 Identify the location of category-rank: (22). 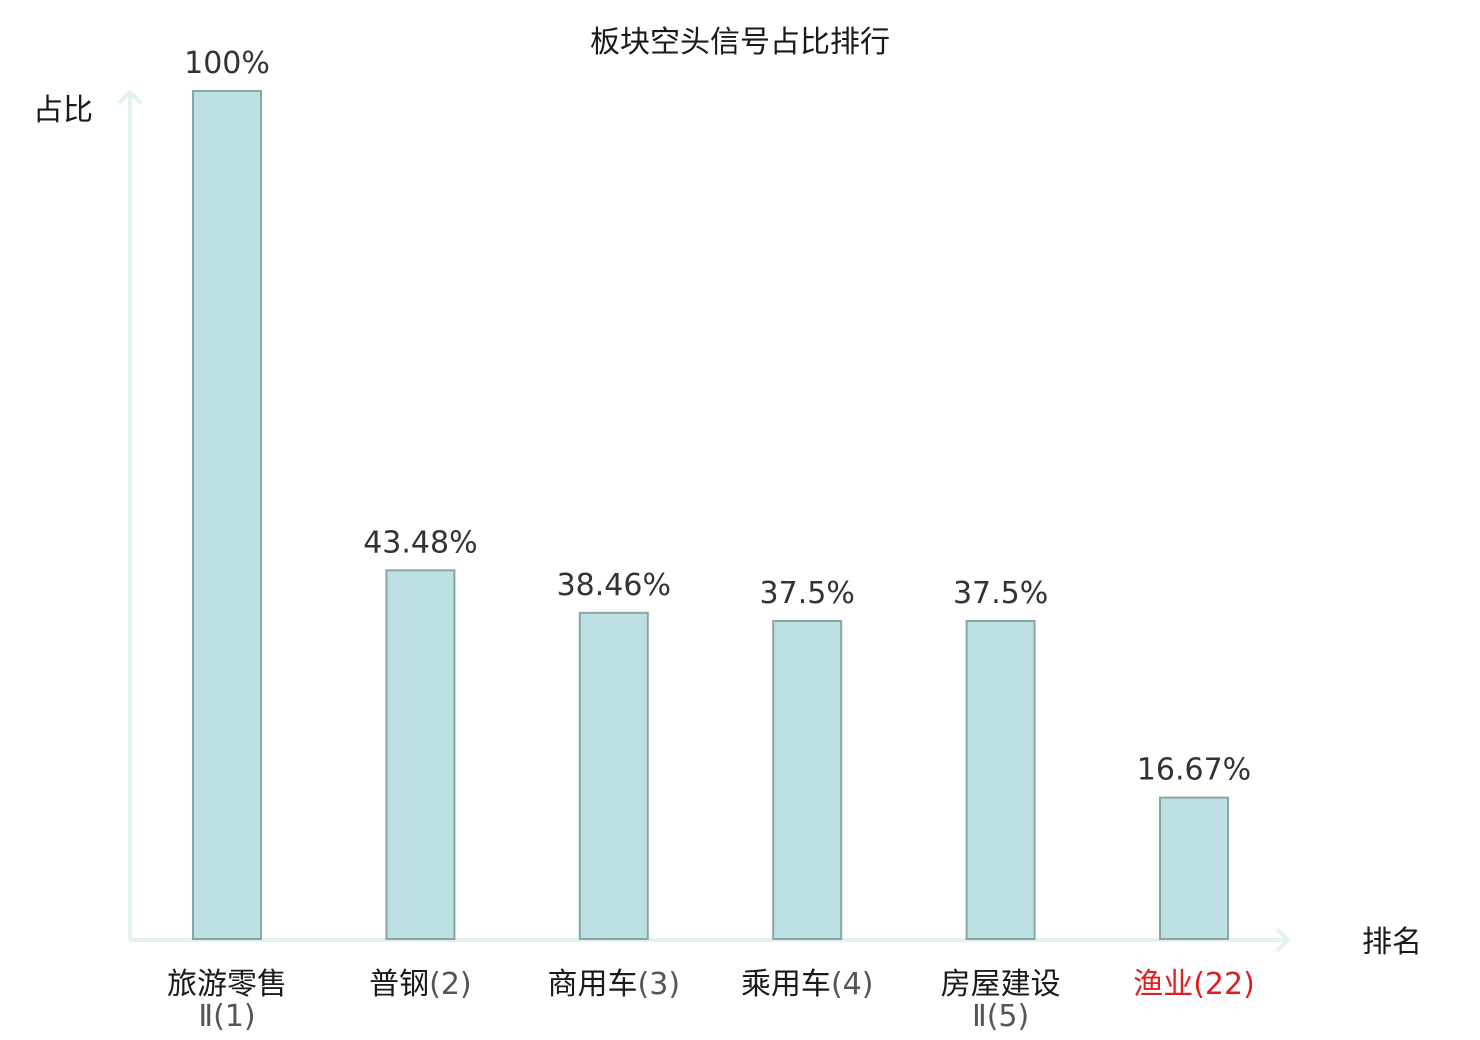
(1224, 984).